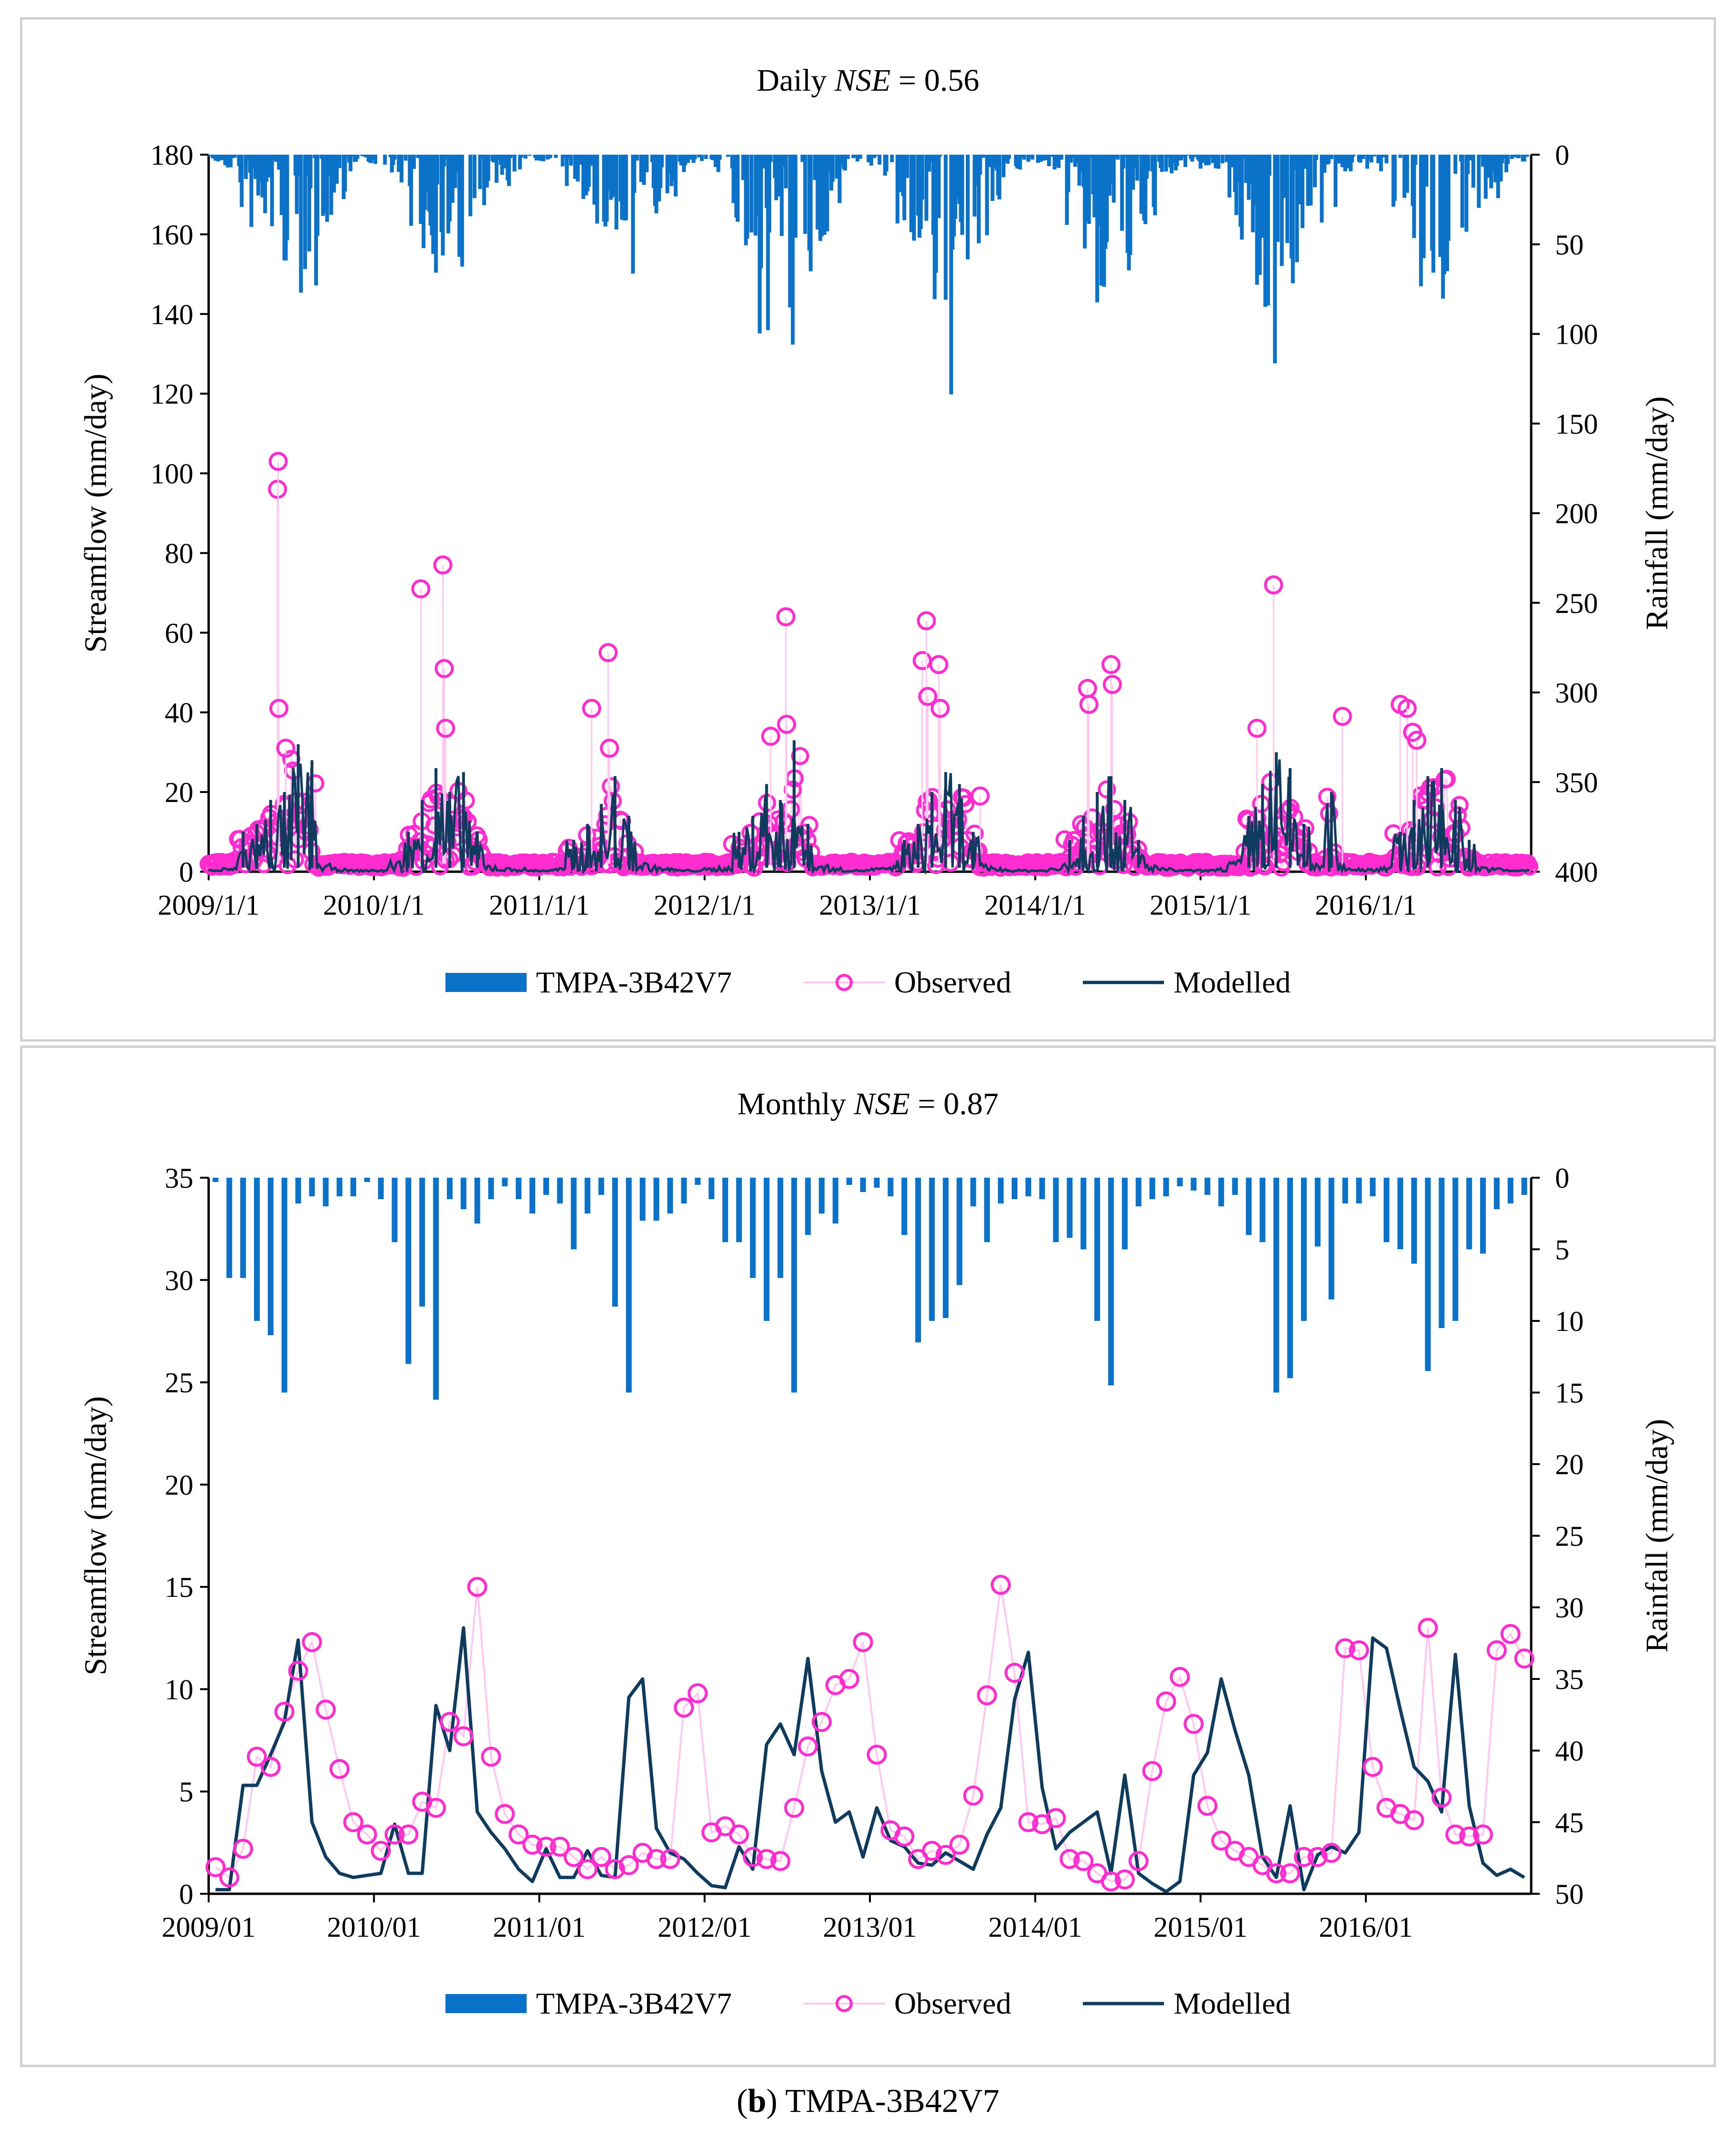 The width and height of the screenshot is (1736, 2132). I want to click on y-tick-label: 35, so click(179, 1178).